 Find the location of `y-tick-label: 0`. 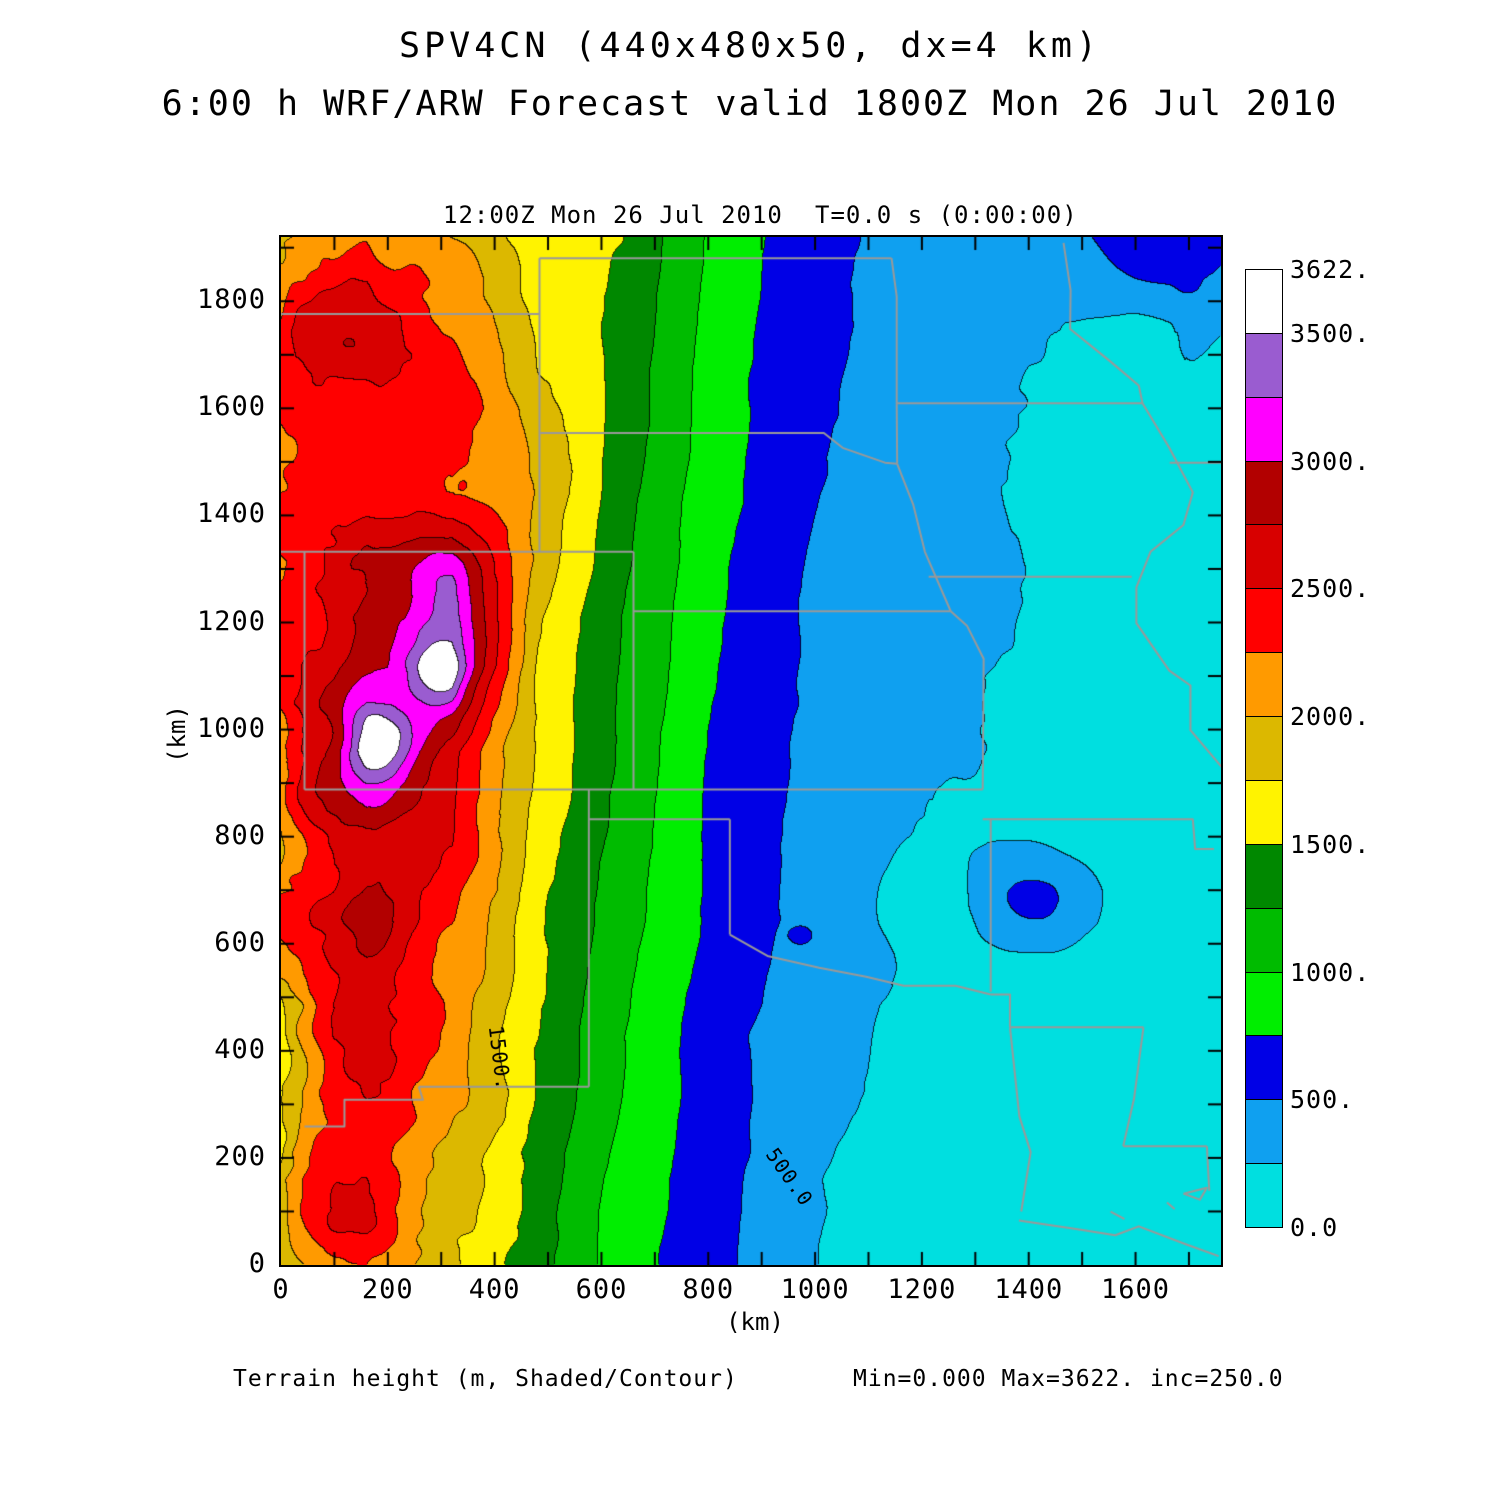

y-tick-label: 0 is located at coordinates (257, 1263).